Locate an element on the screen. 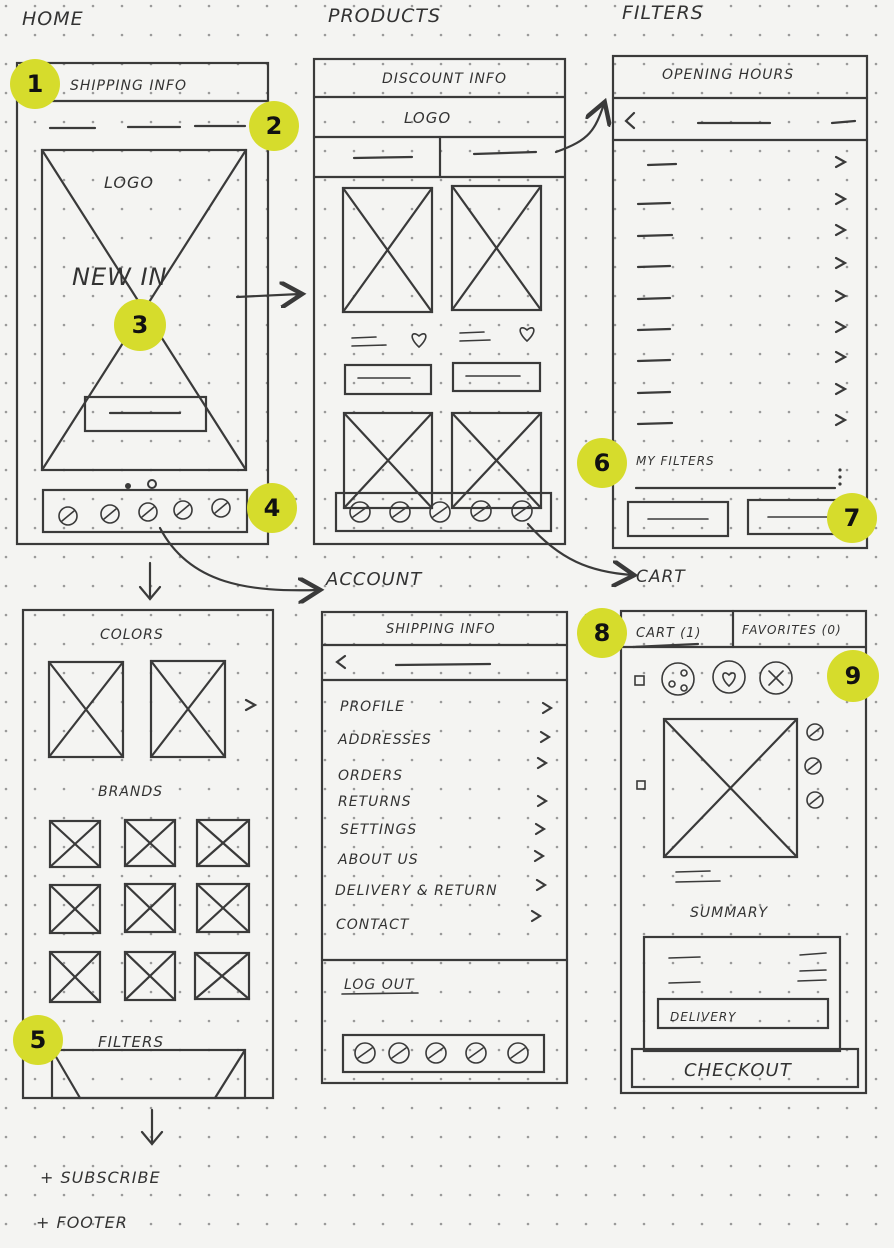  home-screen-continued: COLORS BRANDS FILTERS is located at coordinates (148, 854).